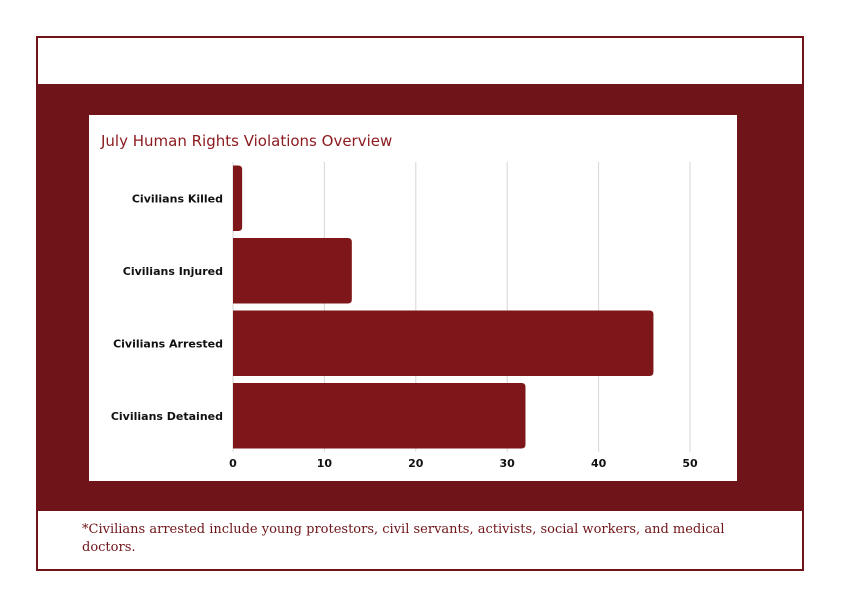  Describe the element at coordinates (508, 463) in the screenshot. I see `x-tick-label: 30` at that location.